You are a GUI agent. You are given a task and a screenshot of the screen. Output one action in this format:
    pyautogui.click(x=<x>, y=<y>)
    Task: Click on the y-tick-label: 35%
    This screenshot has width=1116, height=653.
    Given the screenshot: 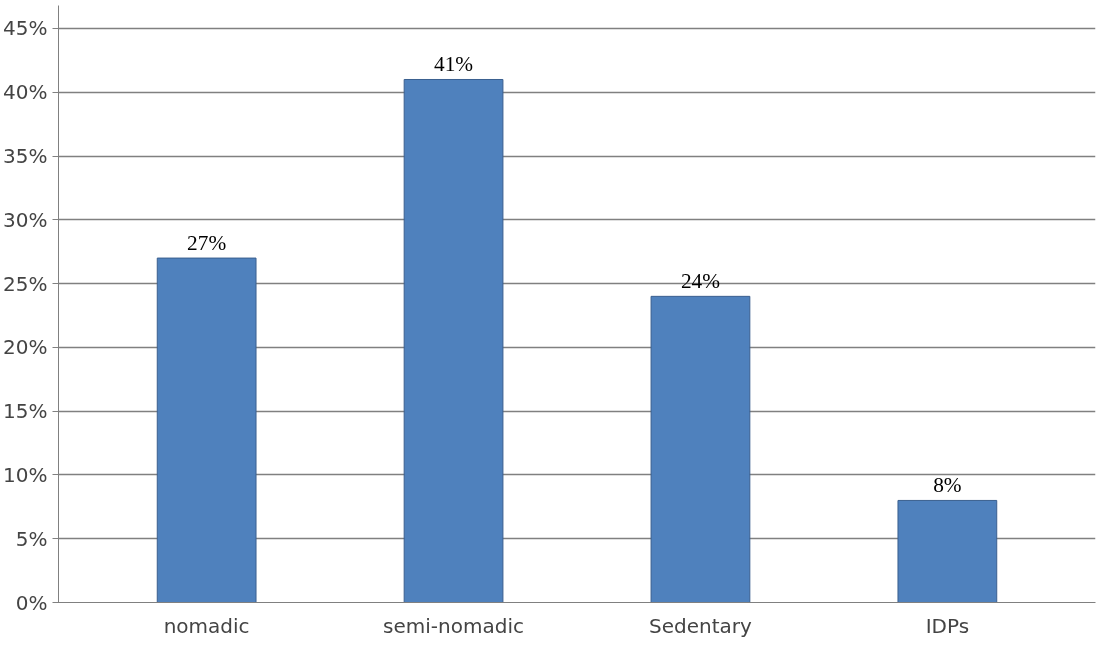 What is the action you would take?
    pyautogui.click(x=25, y=156)
    